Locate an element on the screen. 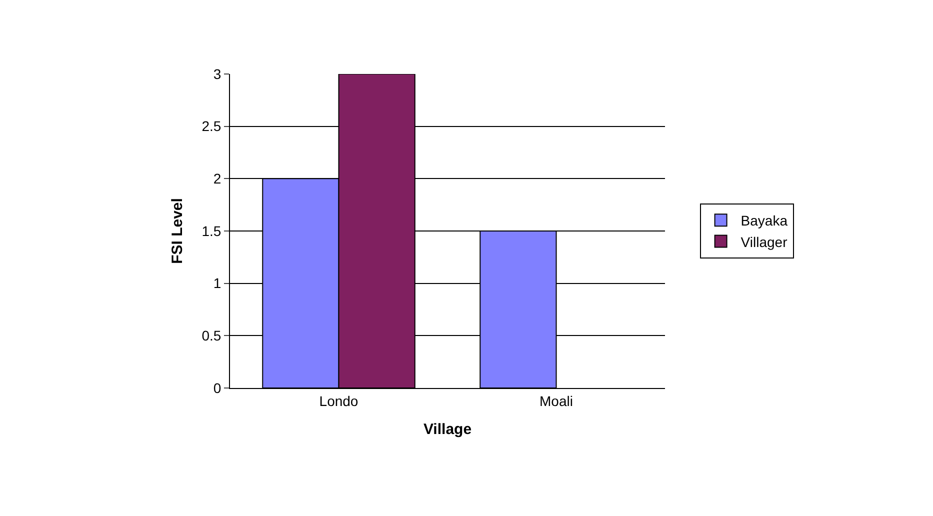 Image resolution: width=933 pixels, height=516 pixels. y-tick-label: 0.5 is located at coordinates (212, 336).